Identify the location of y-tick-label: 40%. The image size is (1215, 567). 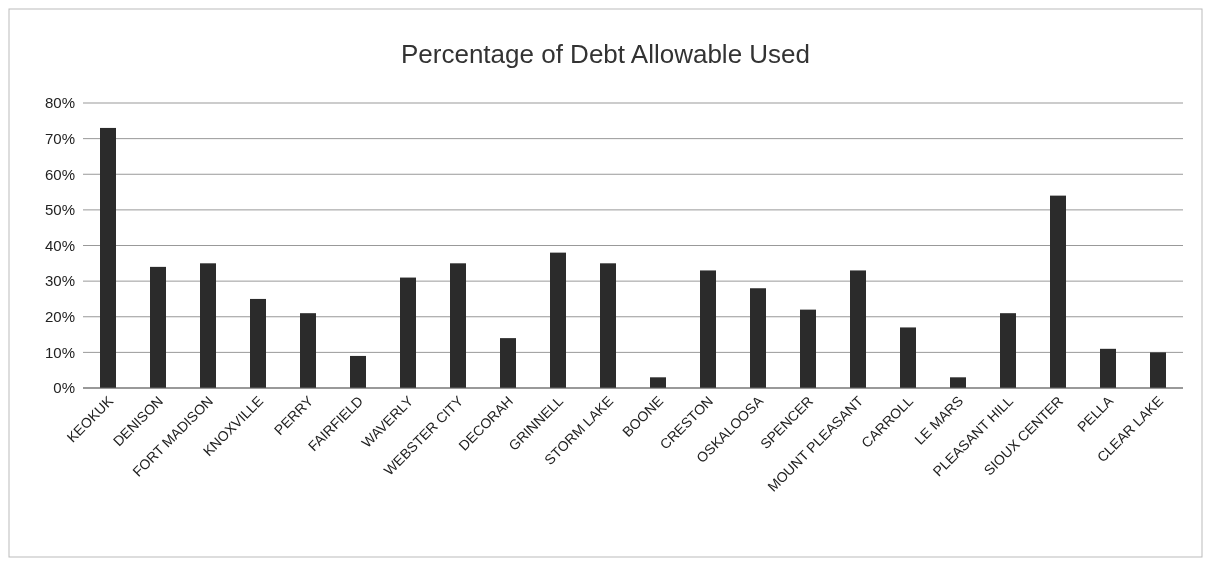
(59, 245).